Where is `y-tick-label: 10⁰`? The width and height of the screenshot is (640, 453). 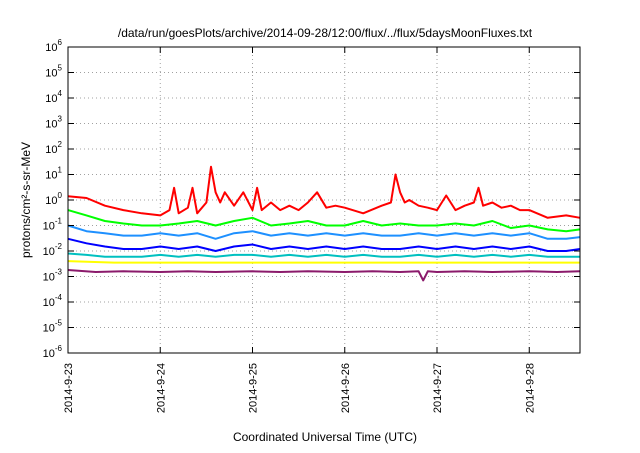 y-tick-label: 10⁰ is located at coordinates (53, 199).